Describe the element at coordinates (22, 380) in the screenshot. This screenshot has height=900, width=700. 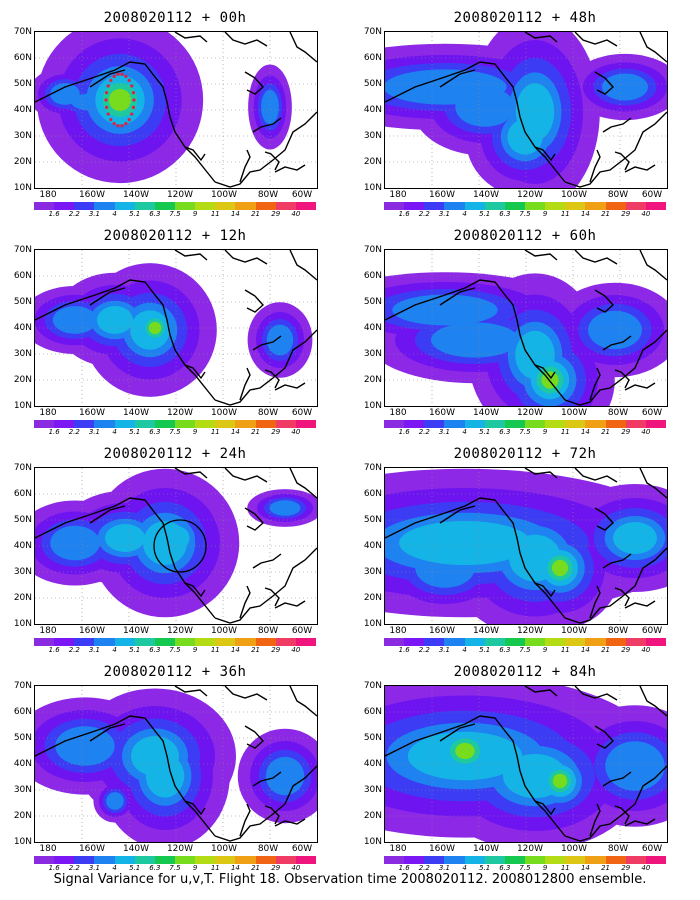
I see `latitude-tick-label: 20N` at that location.